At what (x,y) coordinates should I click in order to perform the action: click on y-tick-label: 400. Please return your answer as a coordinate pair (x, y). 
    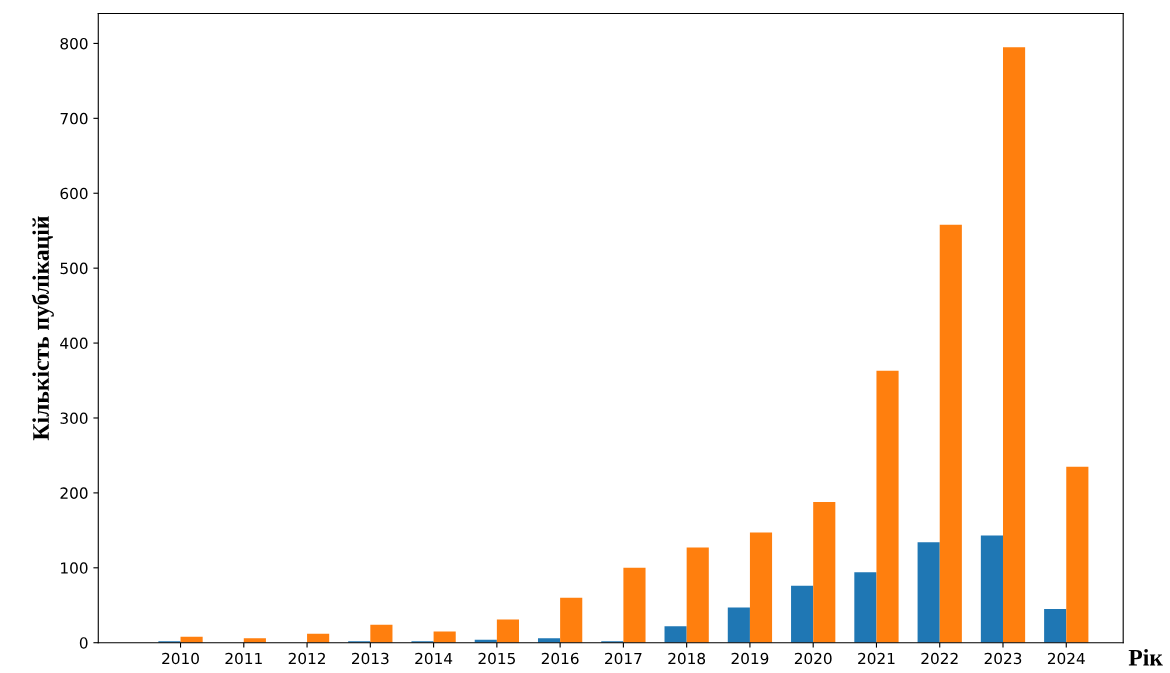
    Looking at the image, I should click on (74, 343).